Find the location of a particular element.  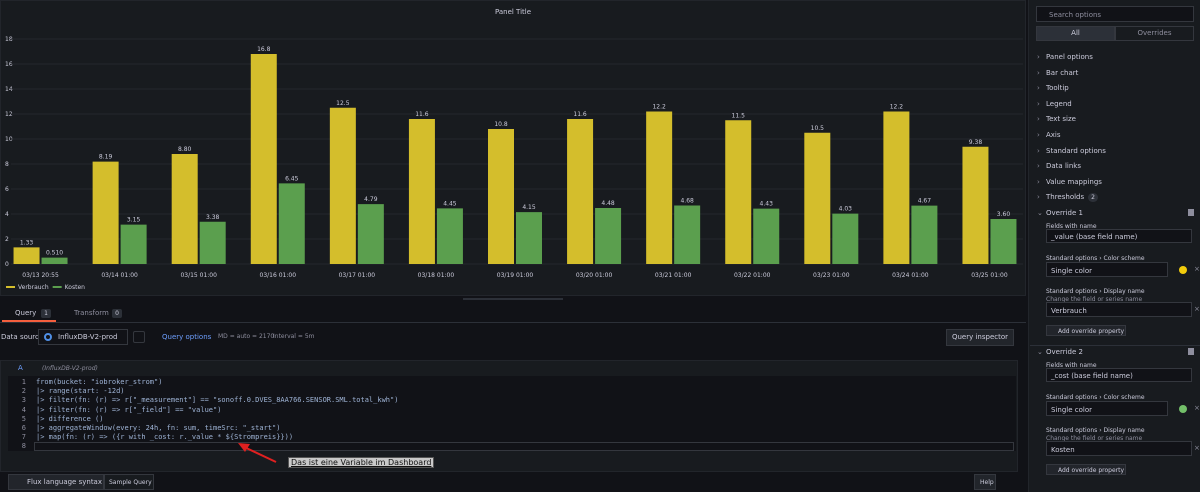

section-header: Text size is located at coordinates (1061, 119).